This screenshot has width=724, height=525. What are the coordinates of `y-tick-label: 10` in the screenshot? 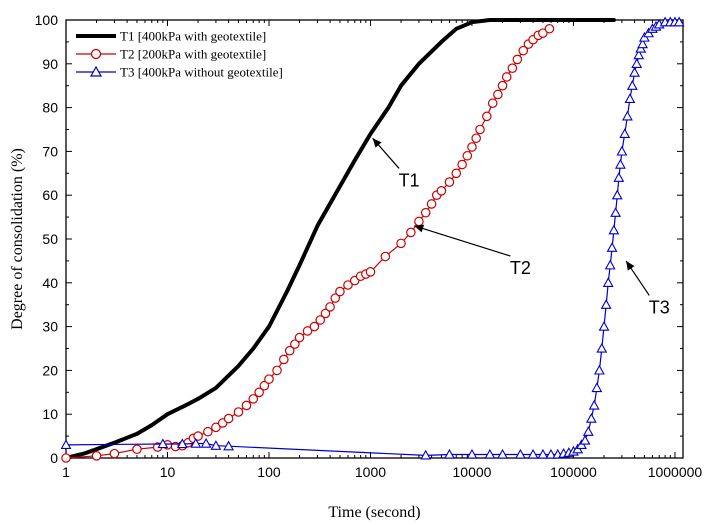 It's located at (50, 414).